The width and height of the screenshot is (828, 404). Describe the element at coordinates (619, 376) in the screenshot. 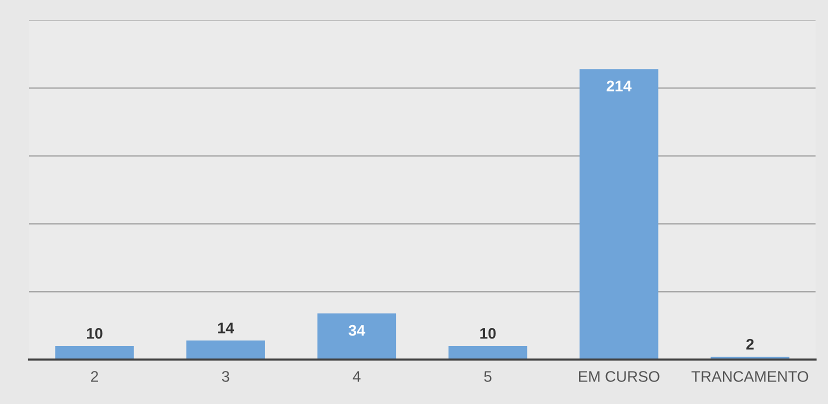

I see `x-tick-label: EM CURSO` at that location.